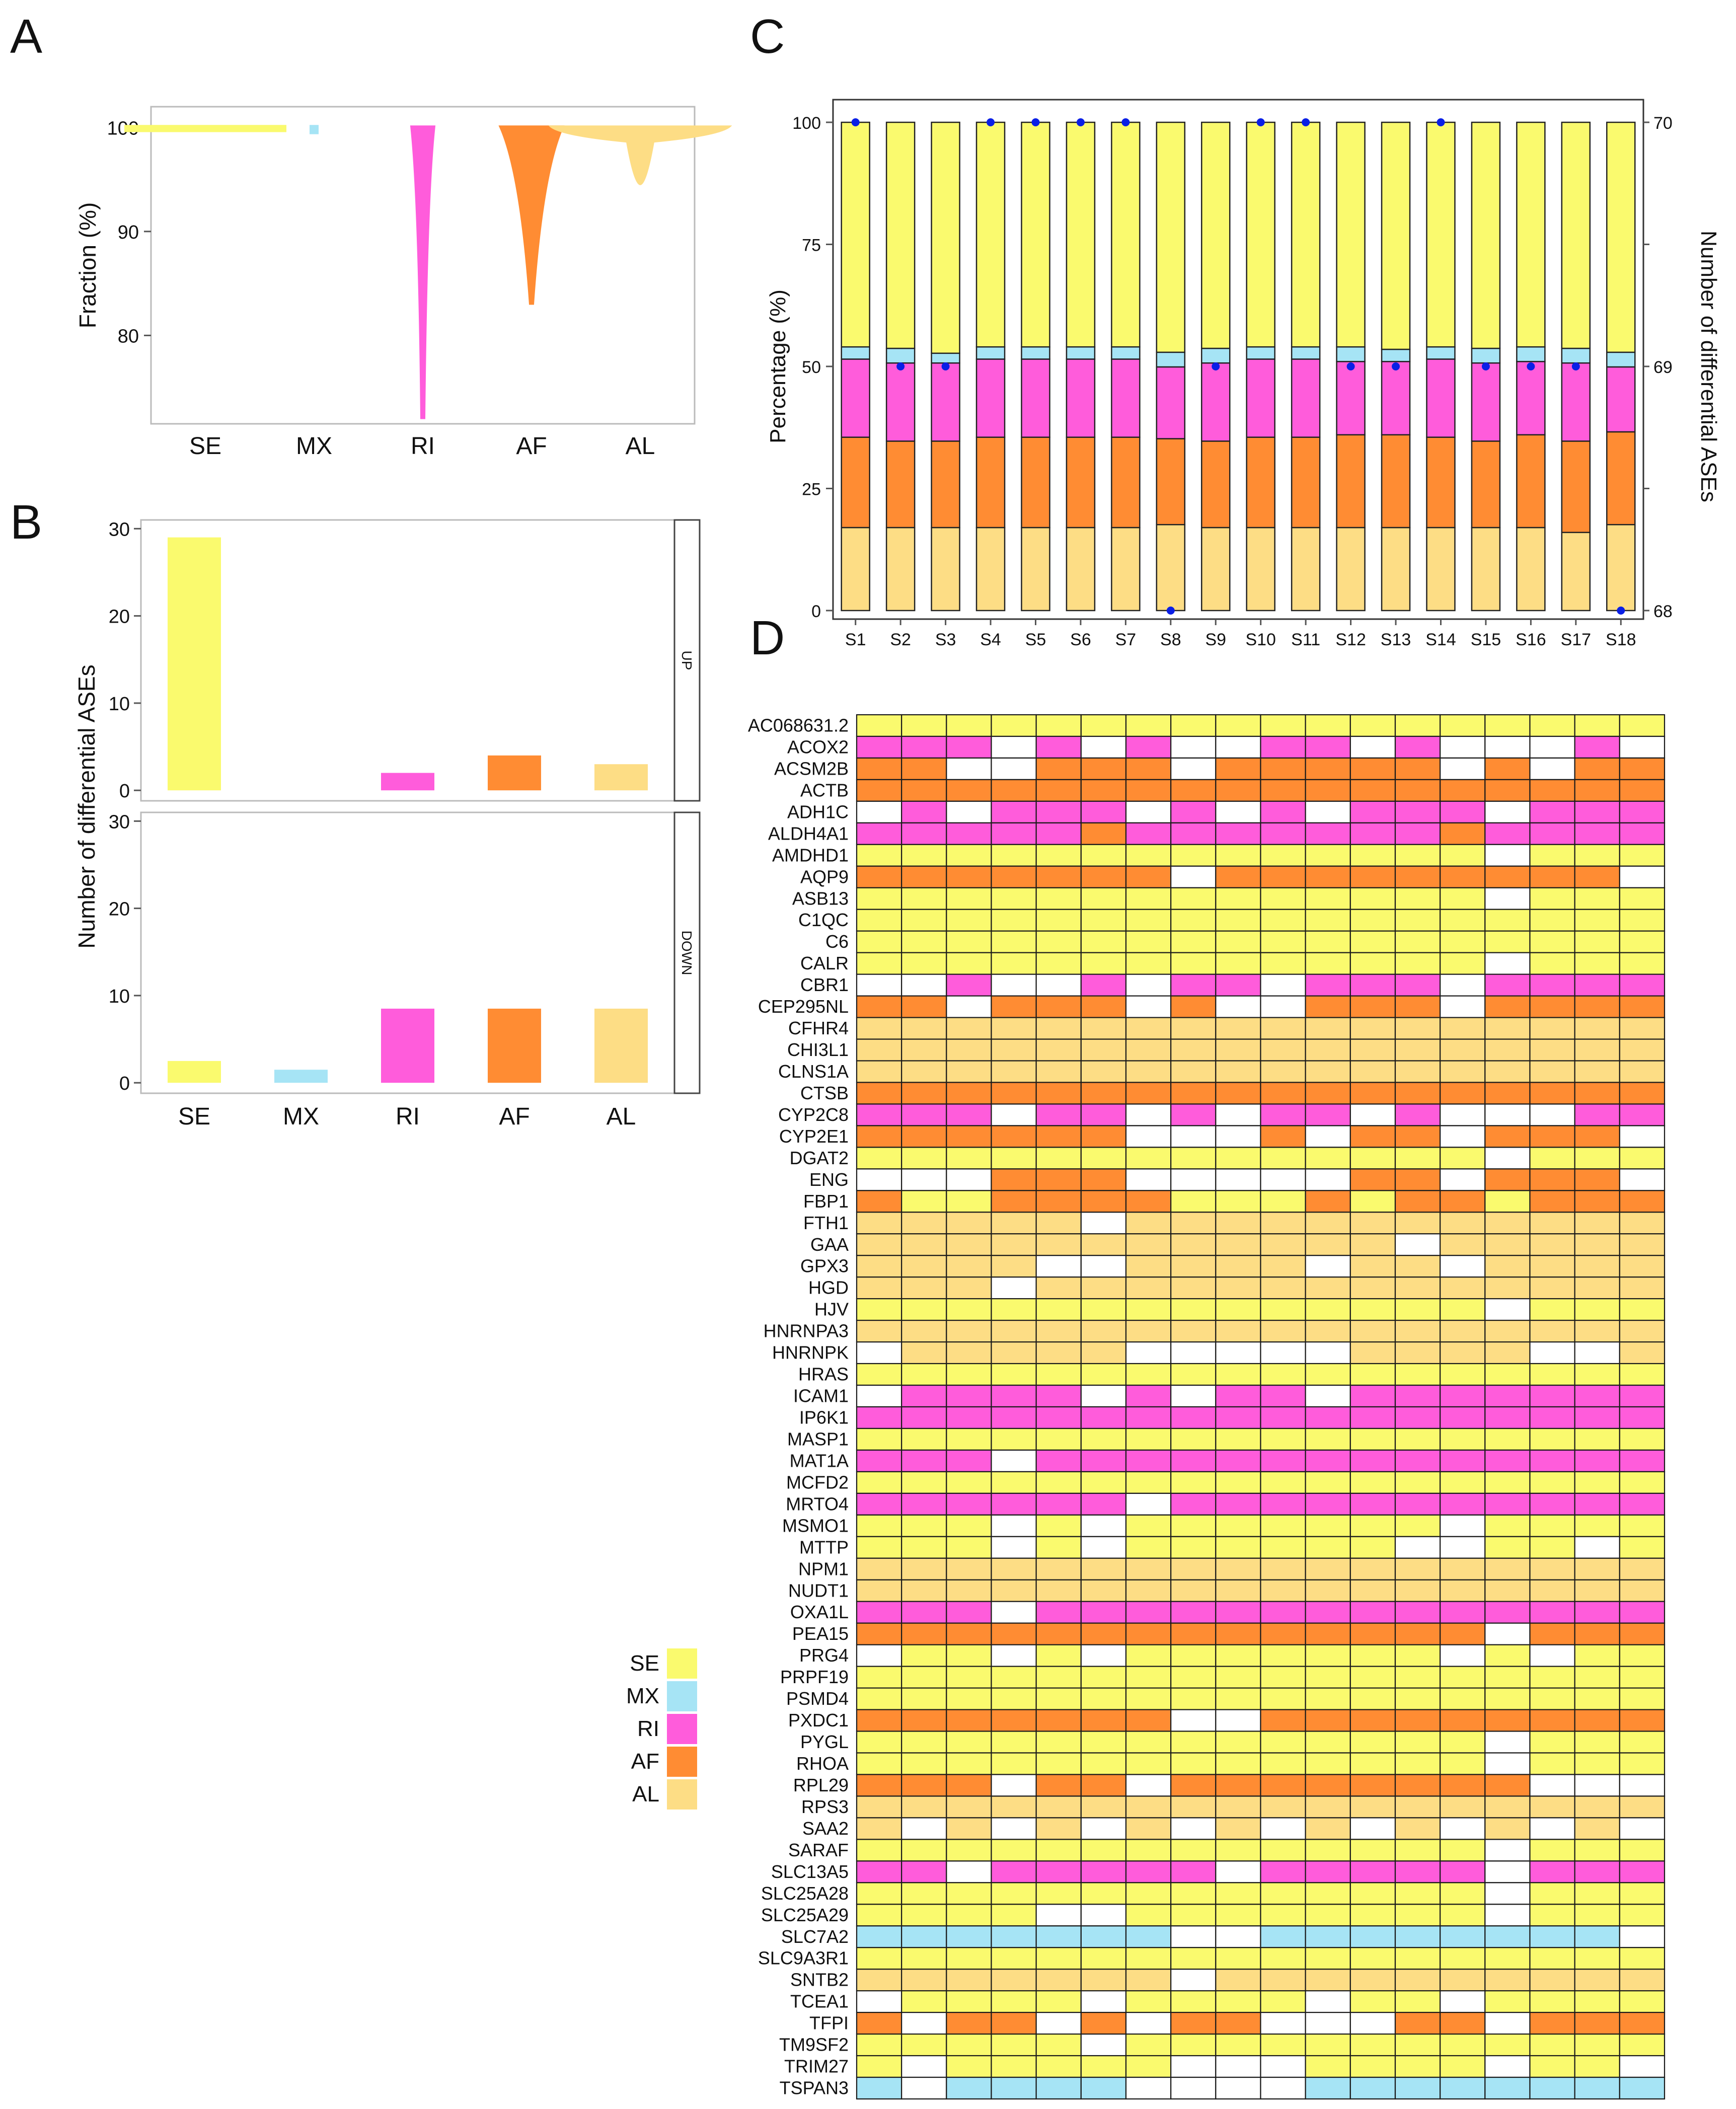  Describe the element at coordinates (815, 1936) in the screenshot. I see `row-label: SLC7A2` at that location.